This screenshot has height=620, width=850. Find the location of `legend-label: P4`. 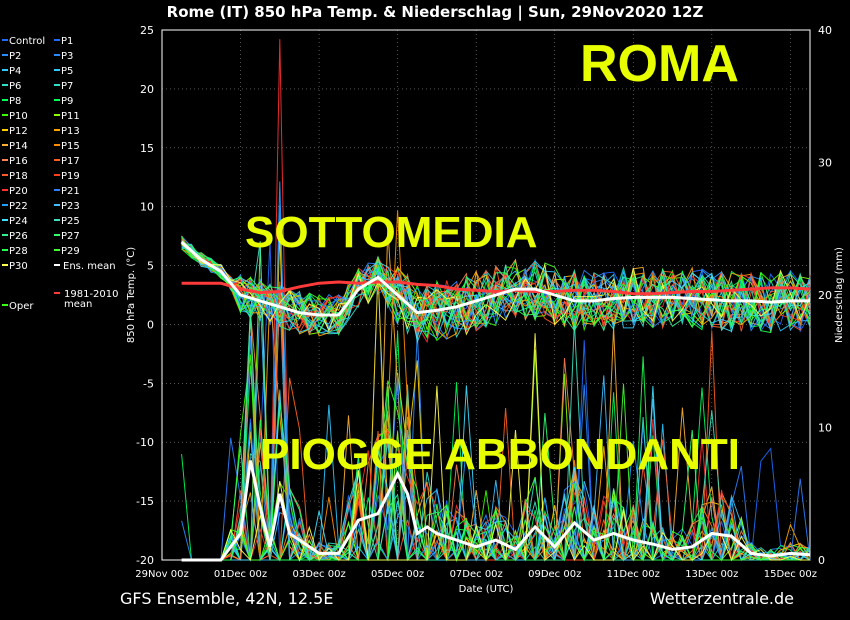

legend-label: P4 is located at coordinates (15, 71).